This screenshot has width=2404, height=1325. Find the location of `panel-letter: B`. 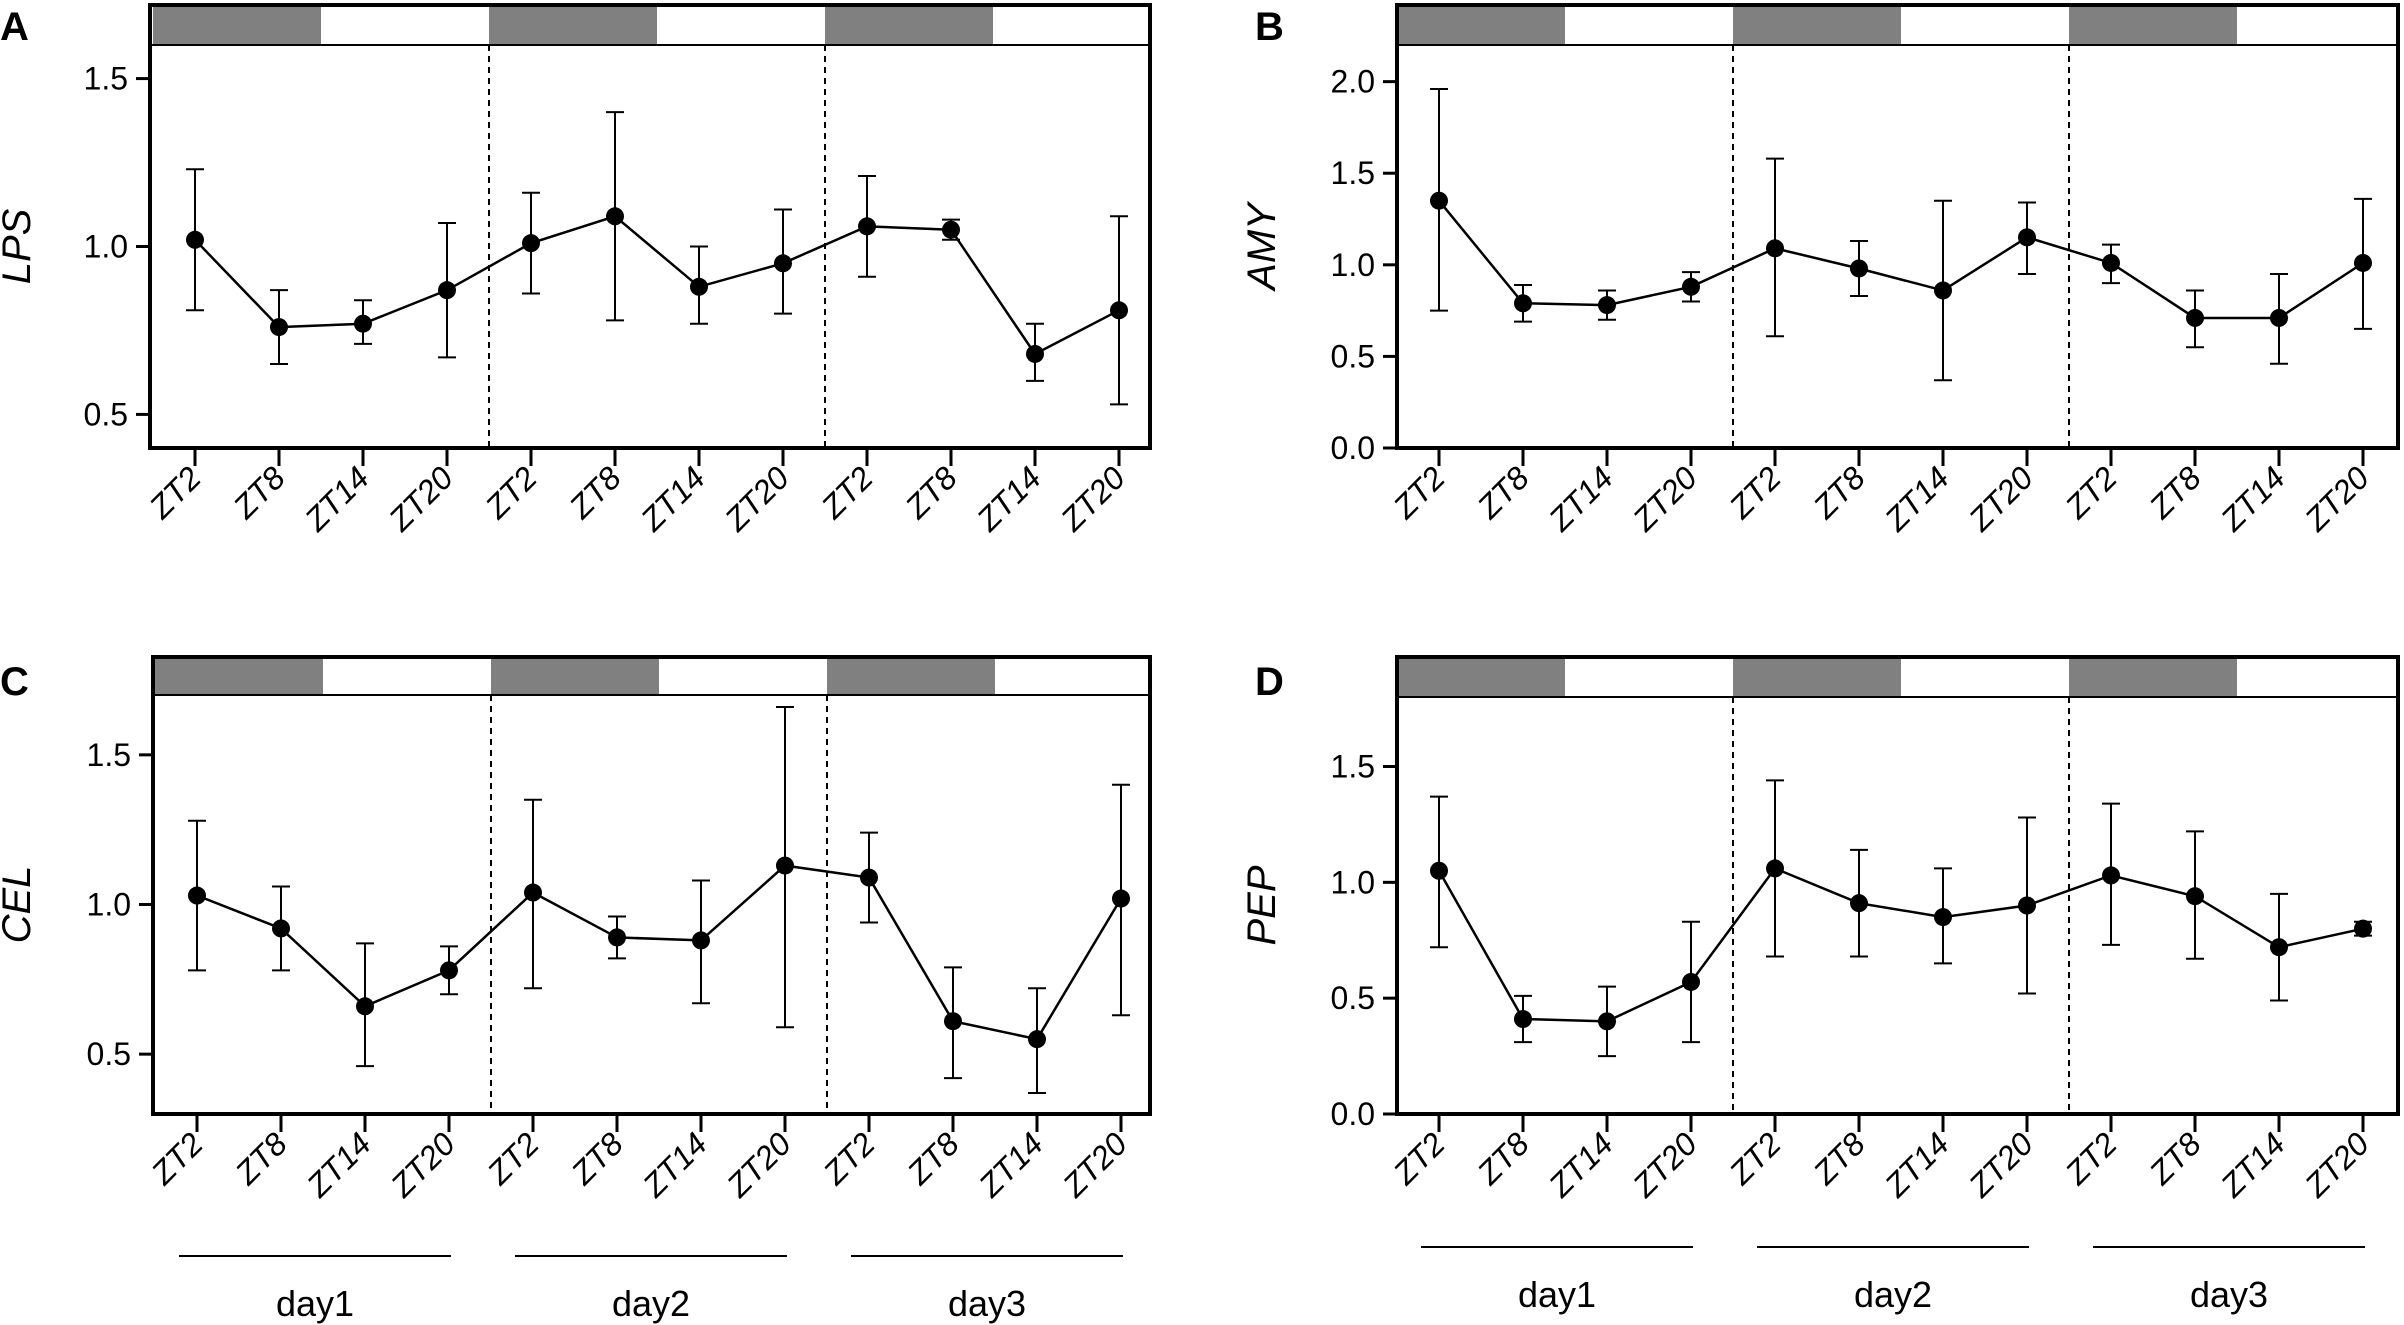

panel-letter: B is located at coordinates (1269, 27).